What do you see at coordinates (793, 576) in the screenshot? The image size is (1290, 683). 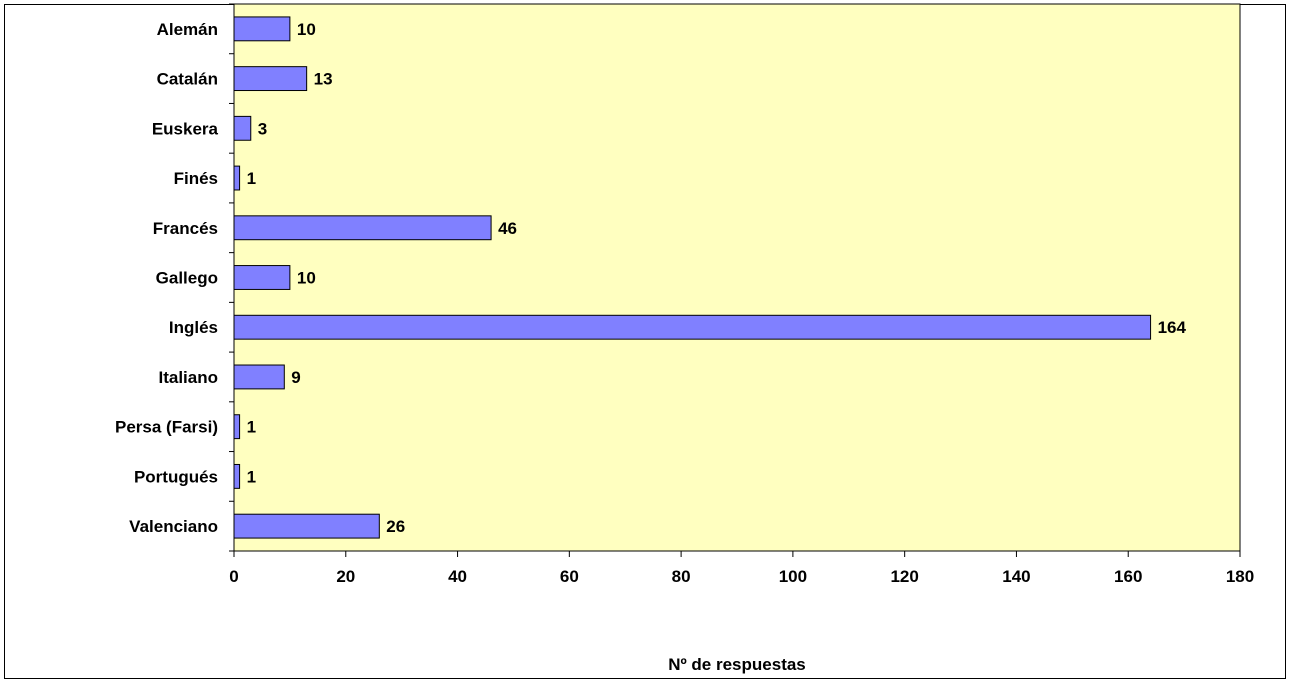 I see `x-tick-label-5: 100` at bounding box center [793, 576].